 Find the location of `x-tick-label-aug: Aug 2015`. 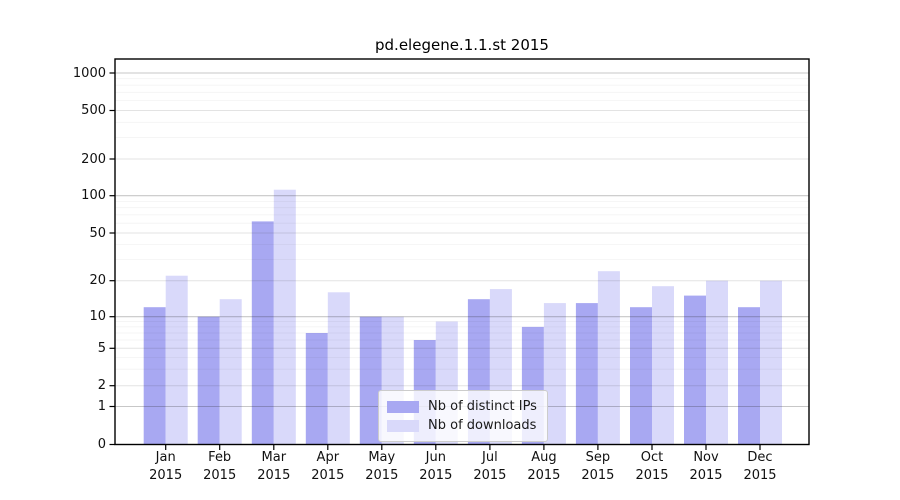

x-tick-label-aug: Aug 2015 is located at coordinates (544, 466).